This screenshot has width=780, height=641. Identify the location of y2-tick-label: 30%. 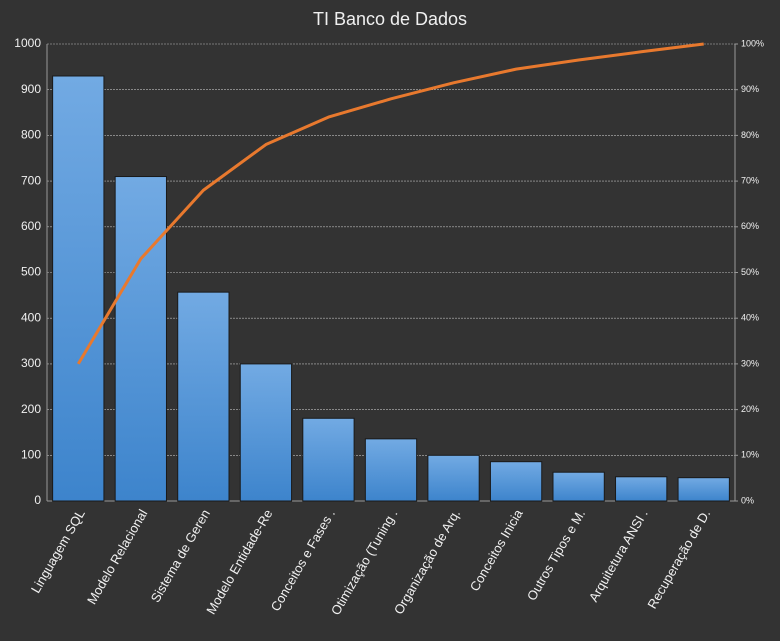
(750, 363).